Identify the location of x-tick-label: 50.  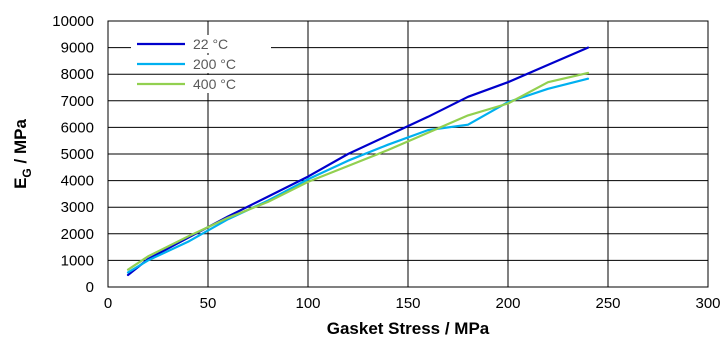
(208, 303).